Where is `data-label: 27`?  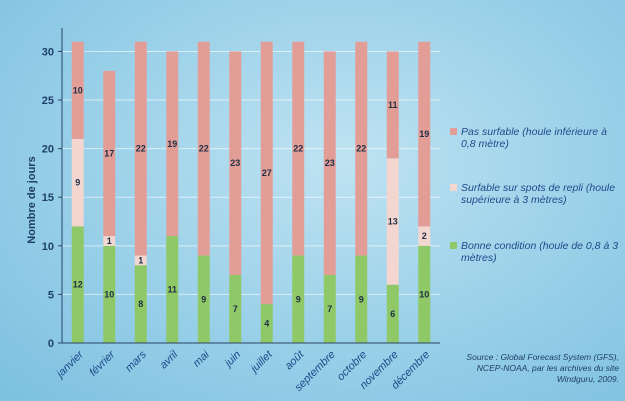 data-label: 27 is located at coordinates (267, 173).